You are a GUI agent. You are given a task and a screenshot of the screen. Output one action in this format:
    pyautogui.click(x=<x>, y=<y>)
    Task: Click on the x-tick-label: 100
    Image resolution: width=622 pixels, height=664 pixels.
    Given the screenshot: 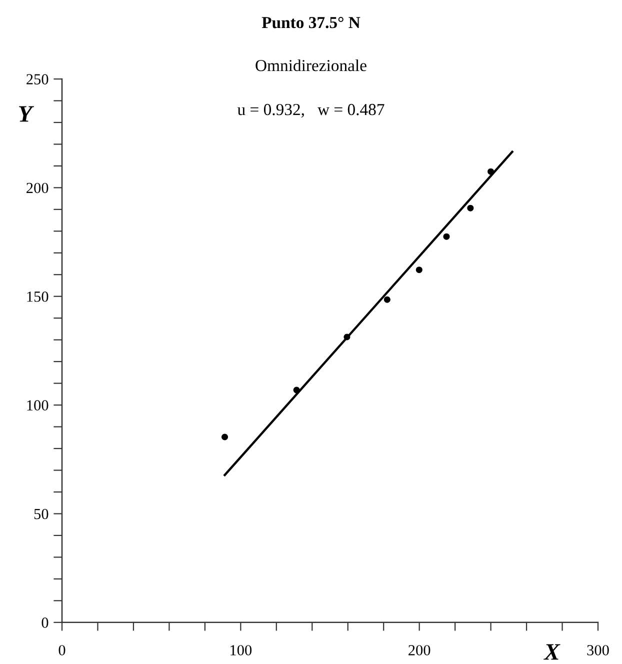 What is the action you would take?
    pyautogui.click(x=241, y=650)
    